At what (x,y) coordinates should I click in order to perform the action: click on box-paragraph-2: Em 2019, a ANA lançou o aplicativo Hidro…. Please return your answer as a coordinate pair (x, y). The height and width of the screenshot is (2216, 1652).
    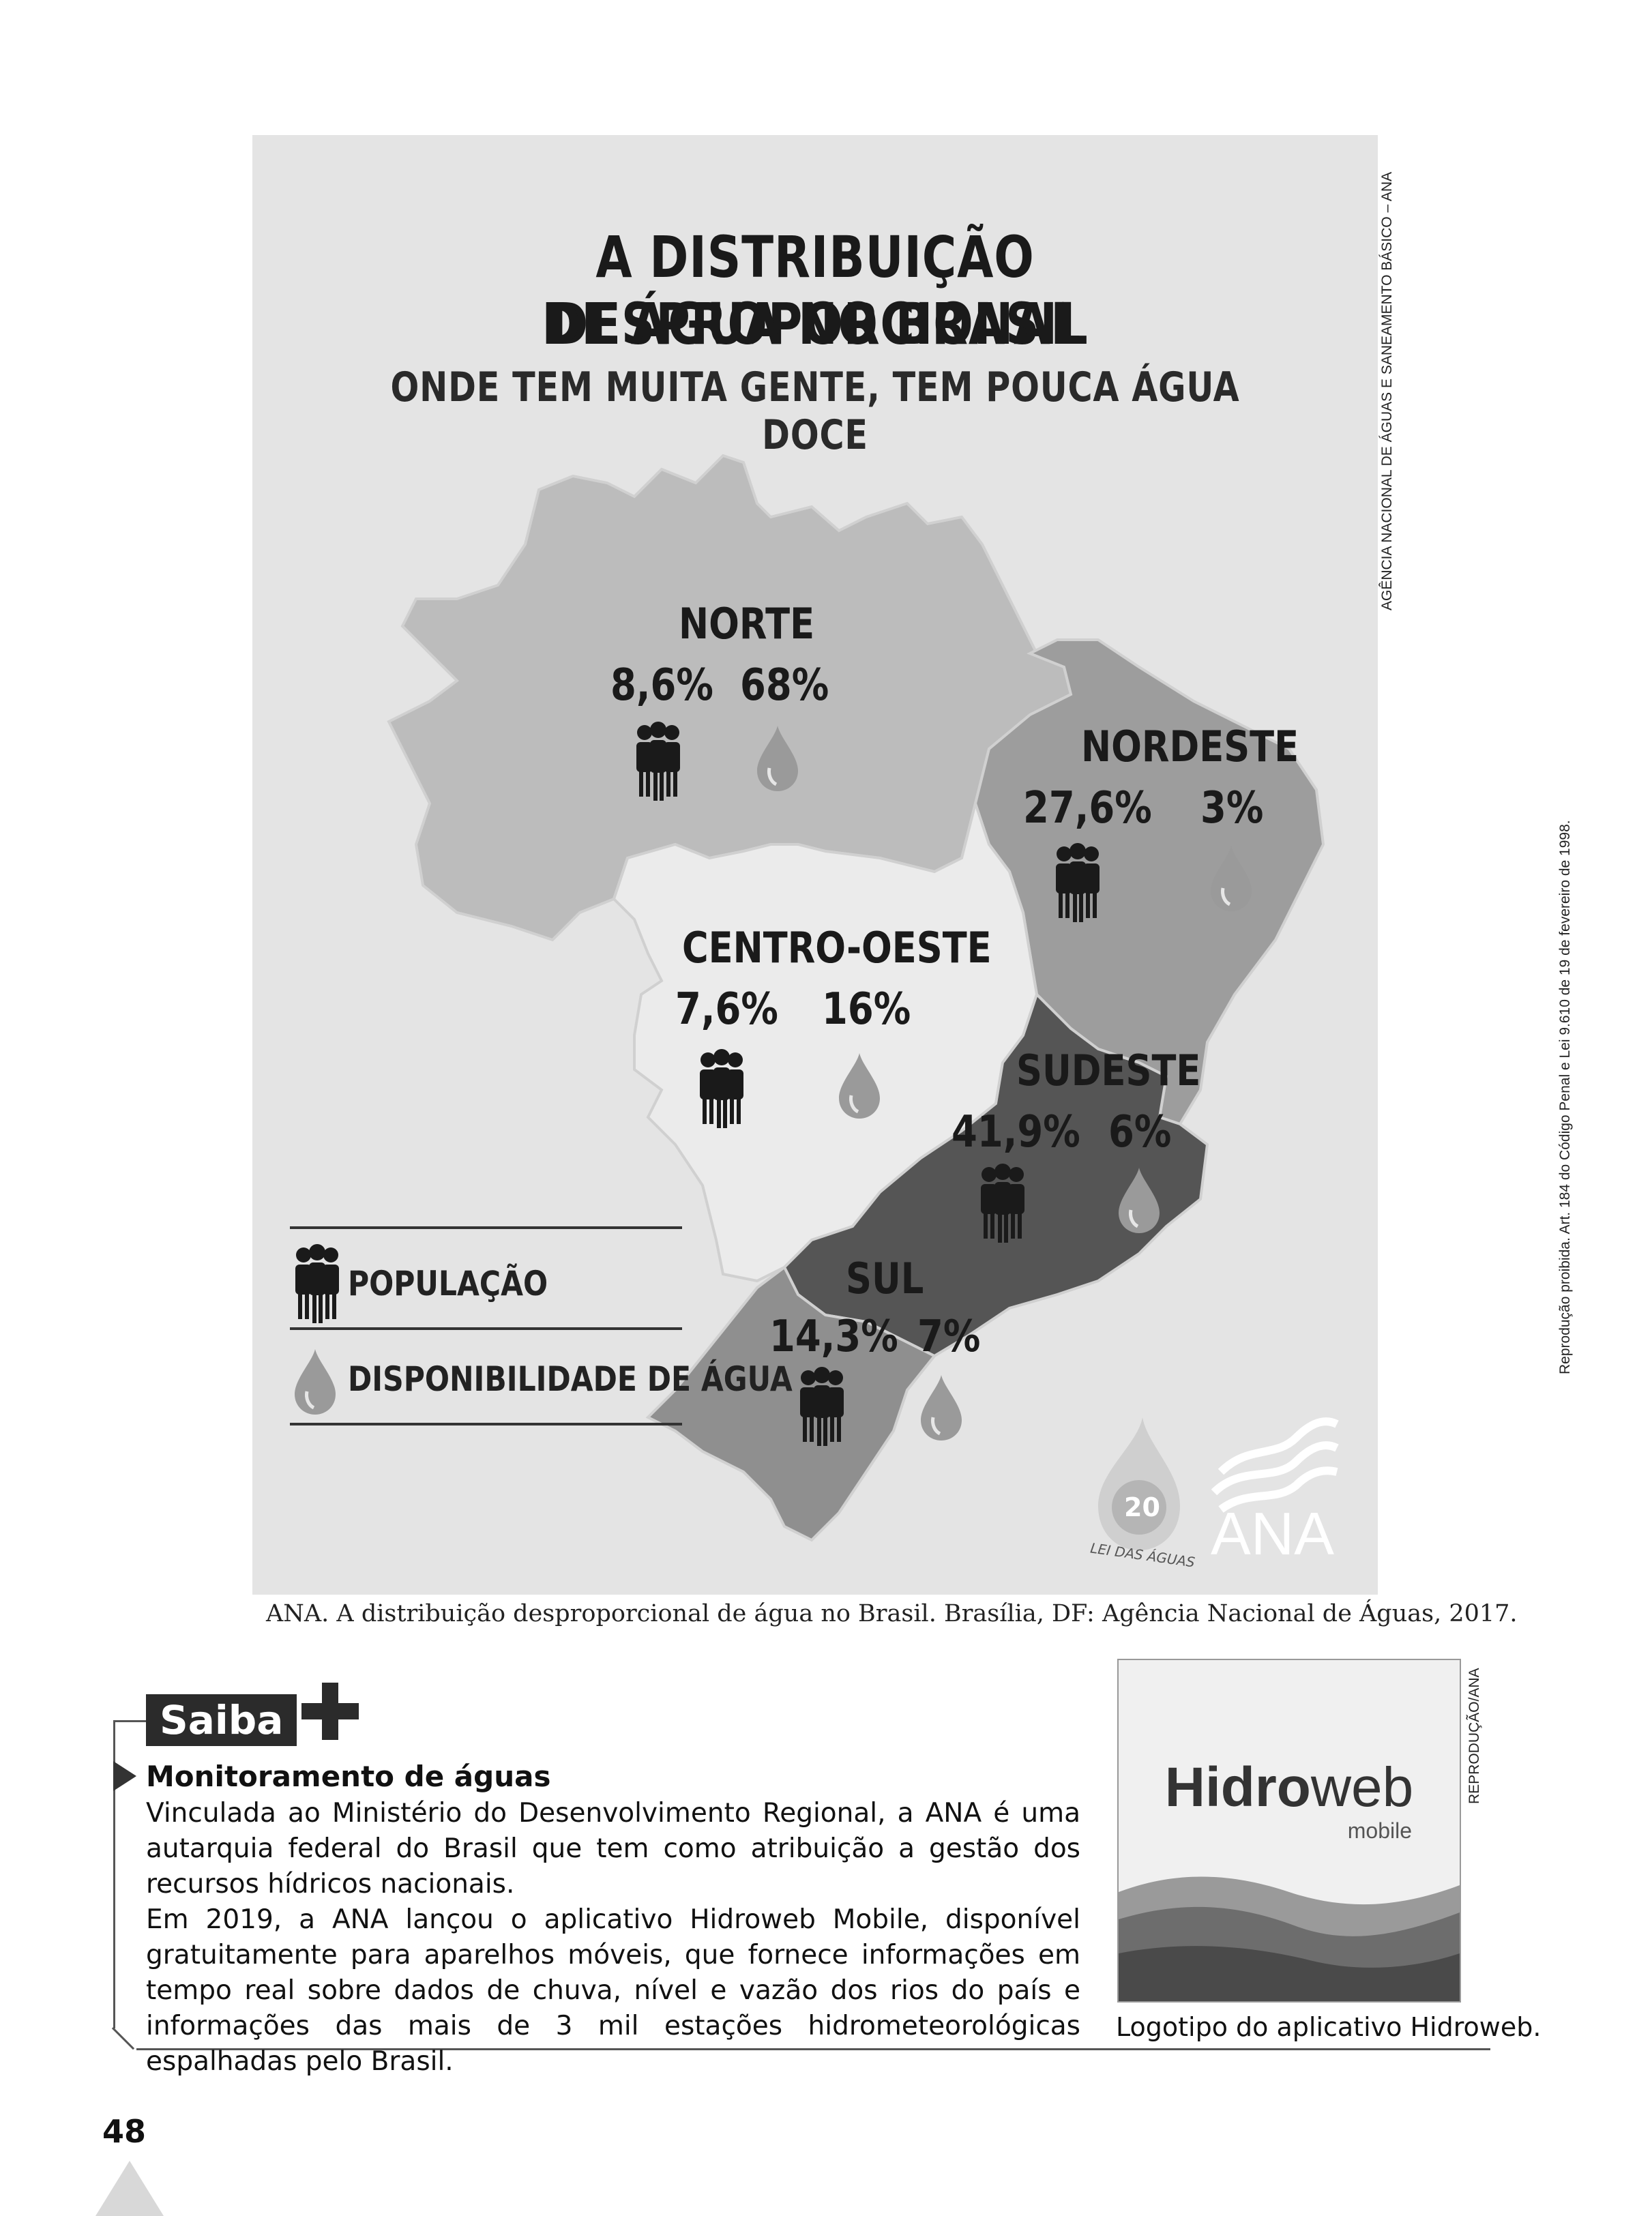
    Looking at the image, I should click on (613, 1991).